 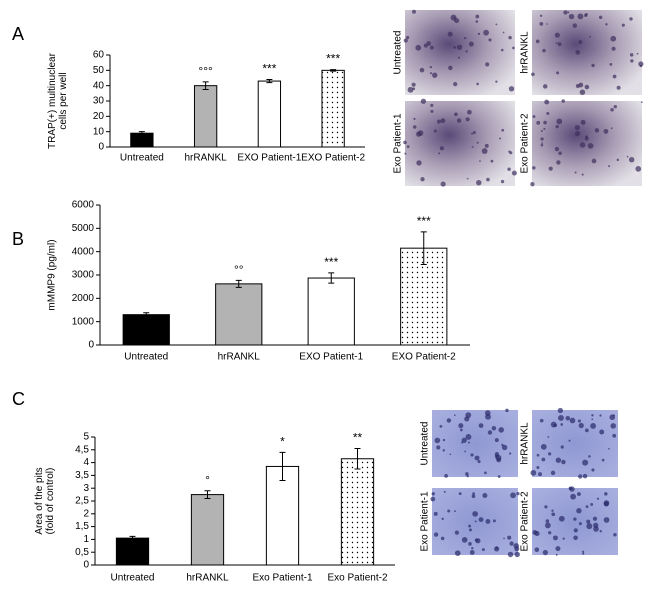 What do you see at coordinates (18, 239) in the screenshot?
I see `panel-label: B` at bounding box center [18, 239].